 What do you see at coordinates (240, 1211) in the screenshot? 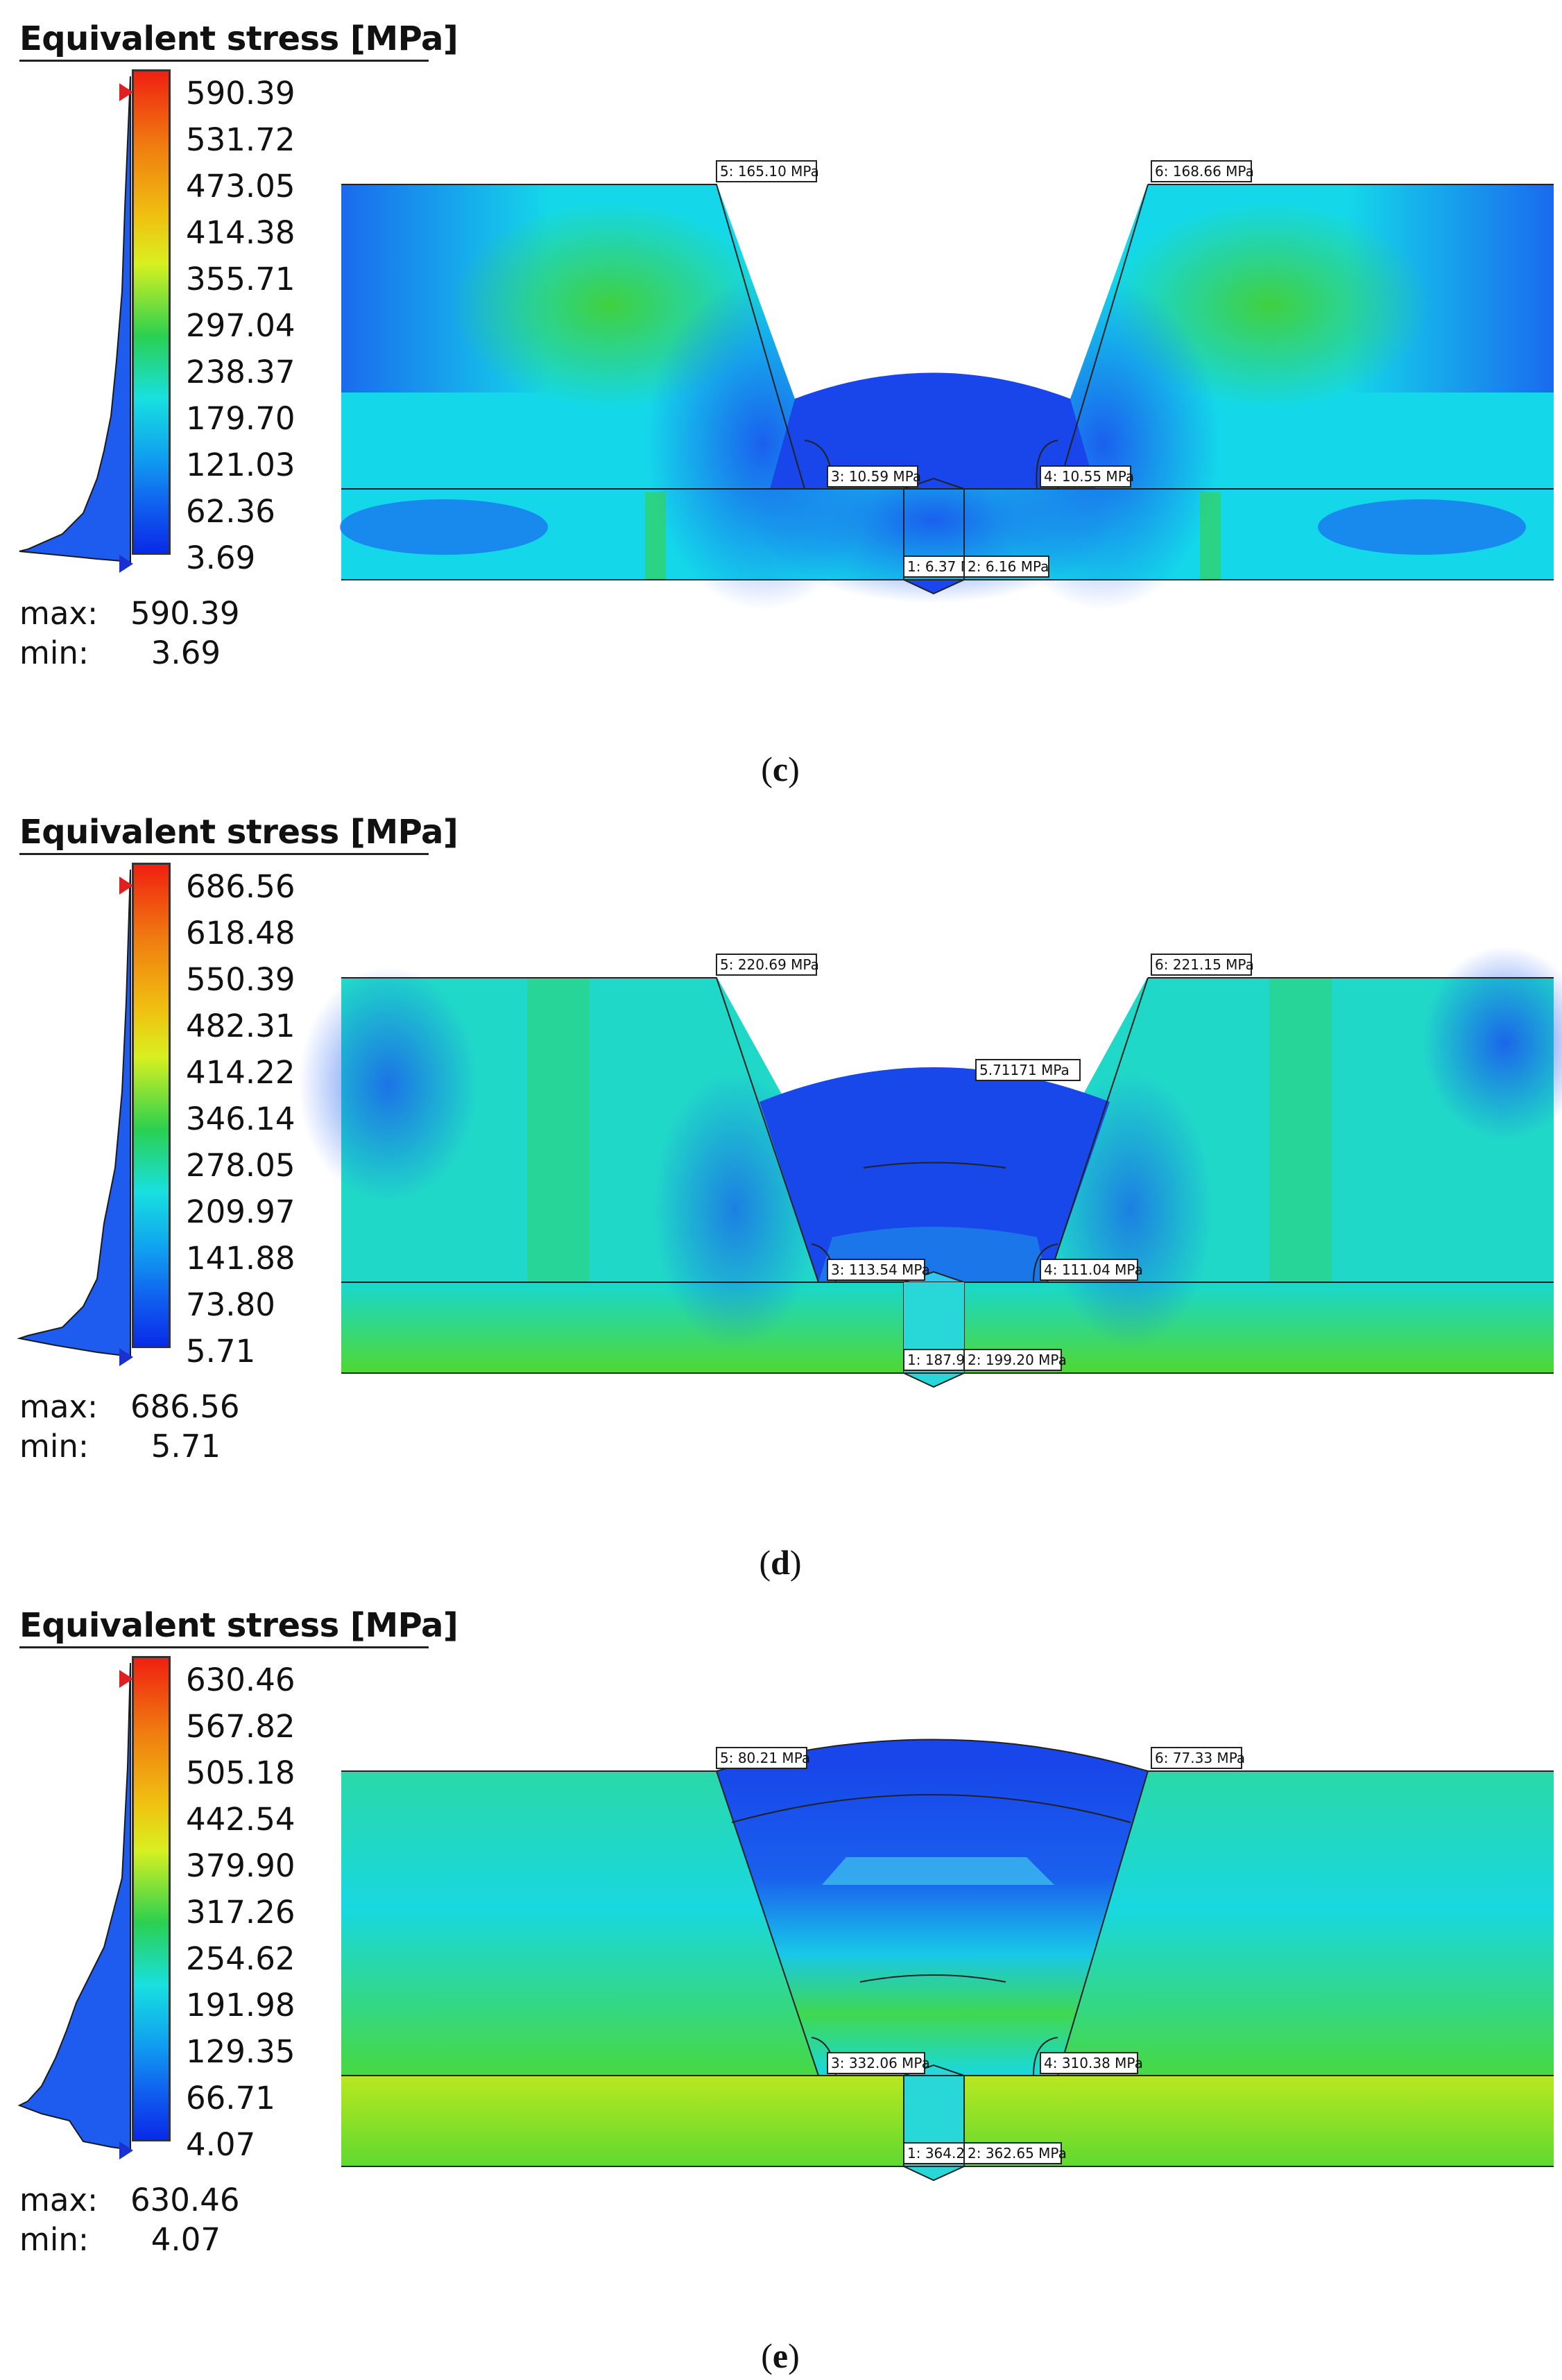
I see `colorbar-tick: 209.97` at bounding box center [240, 1211].